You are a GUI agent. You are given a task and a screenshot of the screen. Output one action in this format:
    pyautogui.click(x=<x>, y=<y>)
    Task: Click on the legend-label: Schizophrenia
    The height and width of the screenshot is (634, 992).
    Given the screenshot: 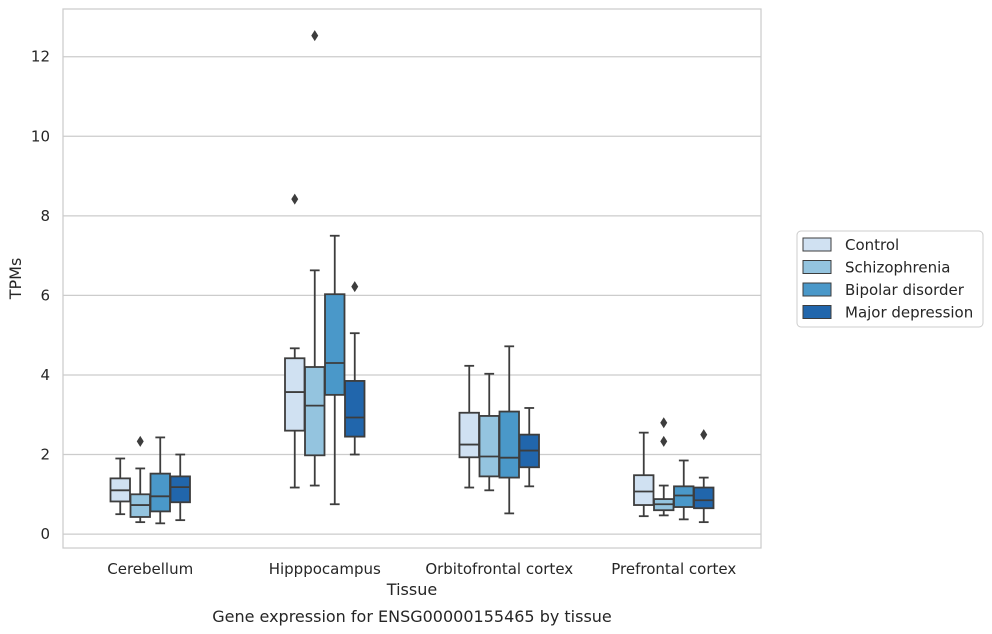 What is the action you would take?
    pyautogui.click(x=897, y=268)
    